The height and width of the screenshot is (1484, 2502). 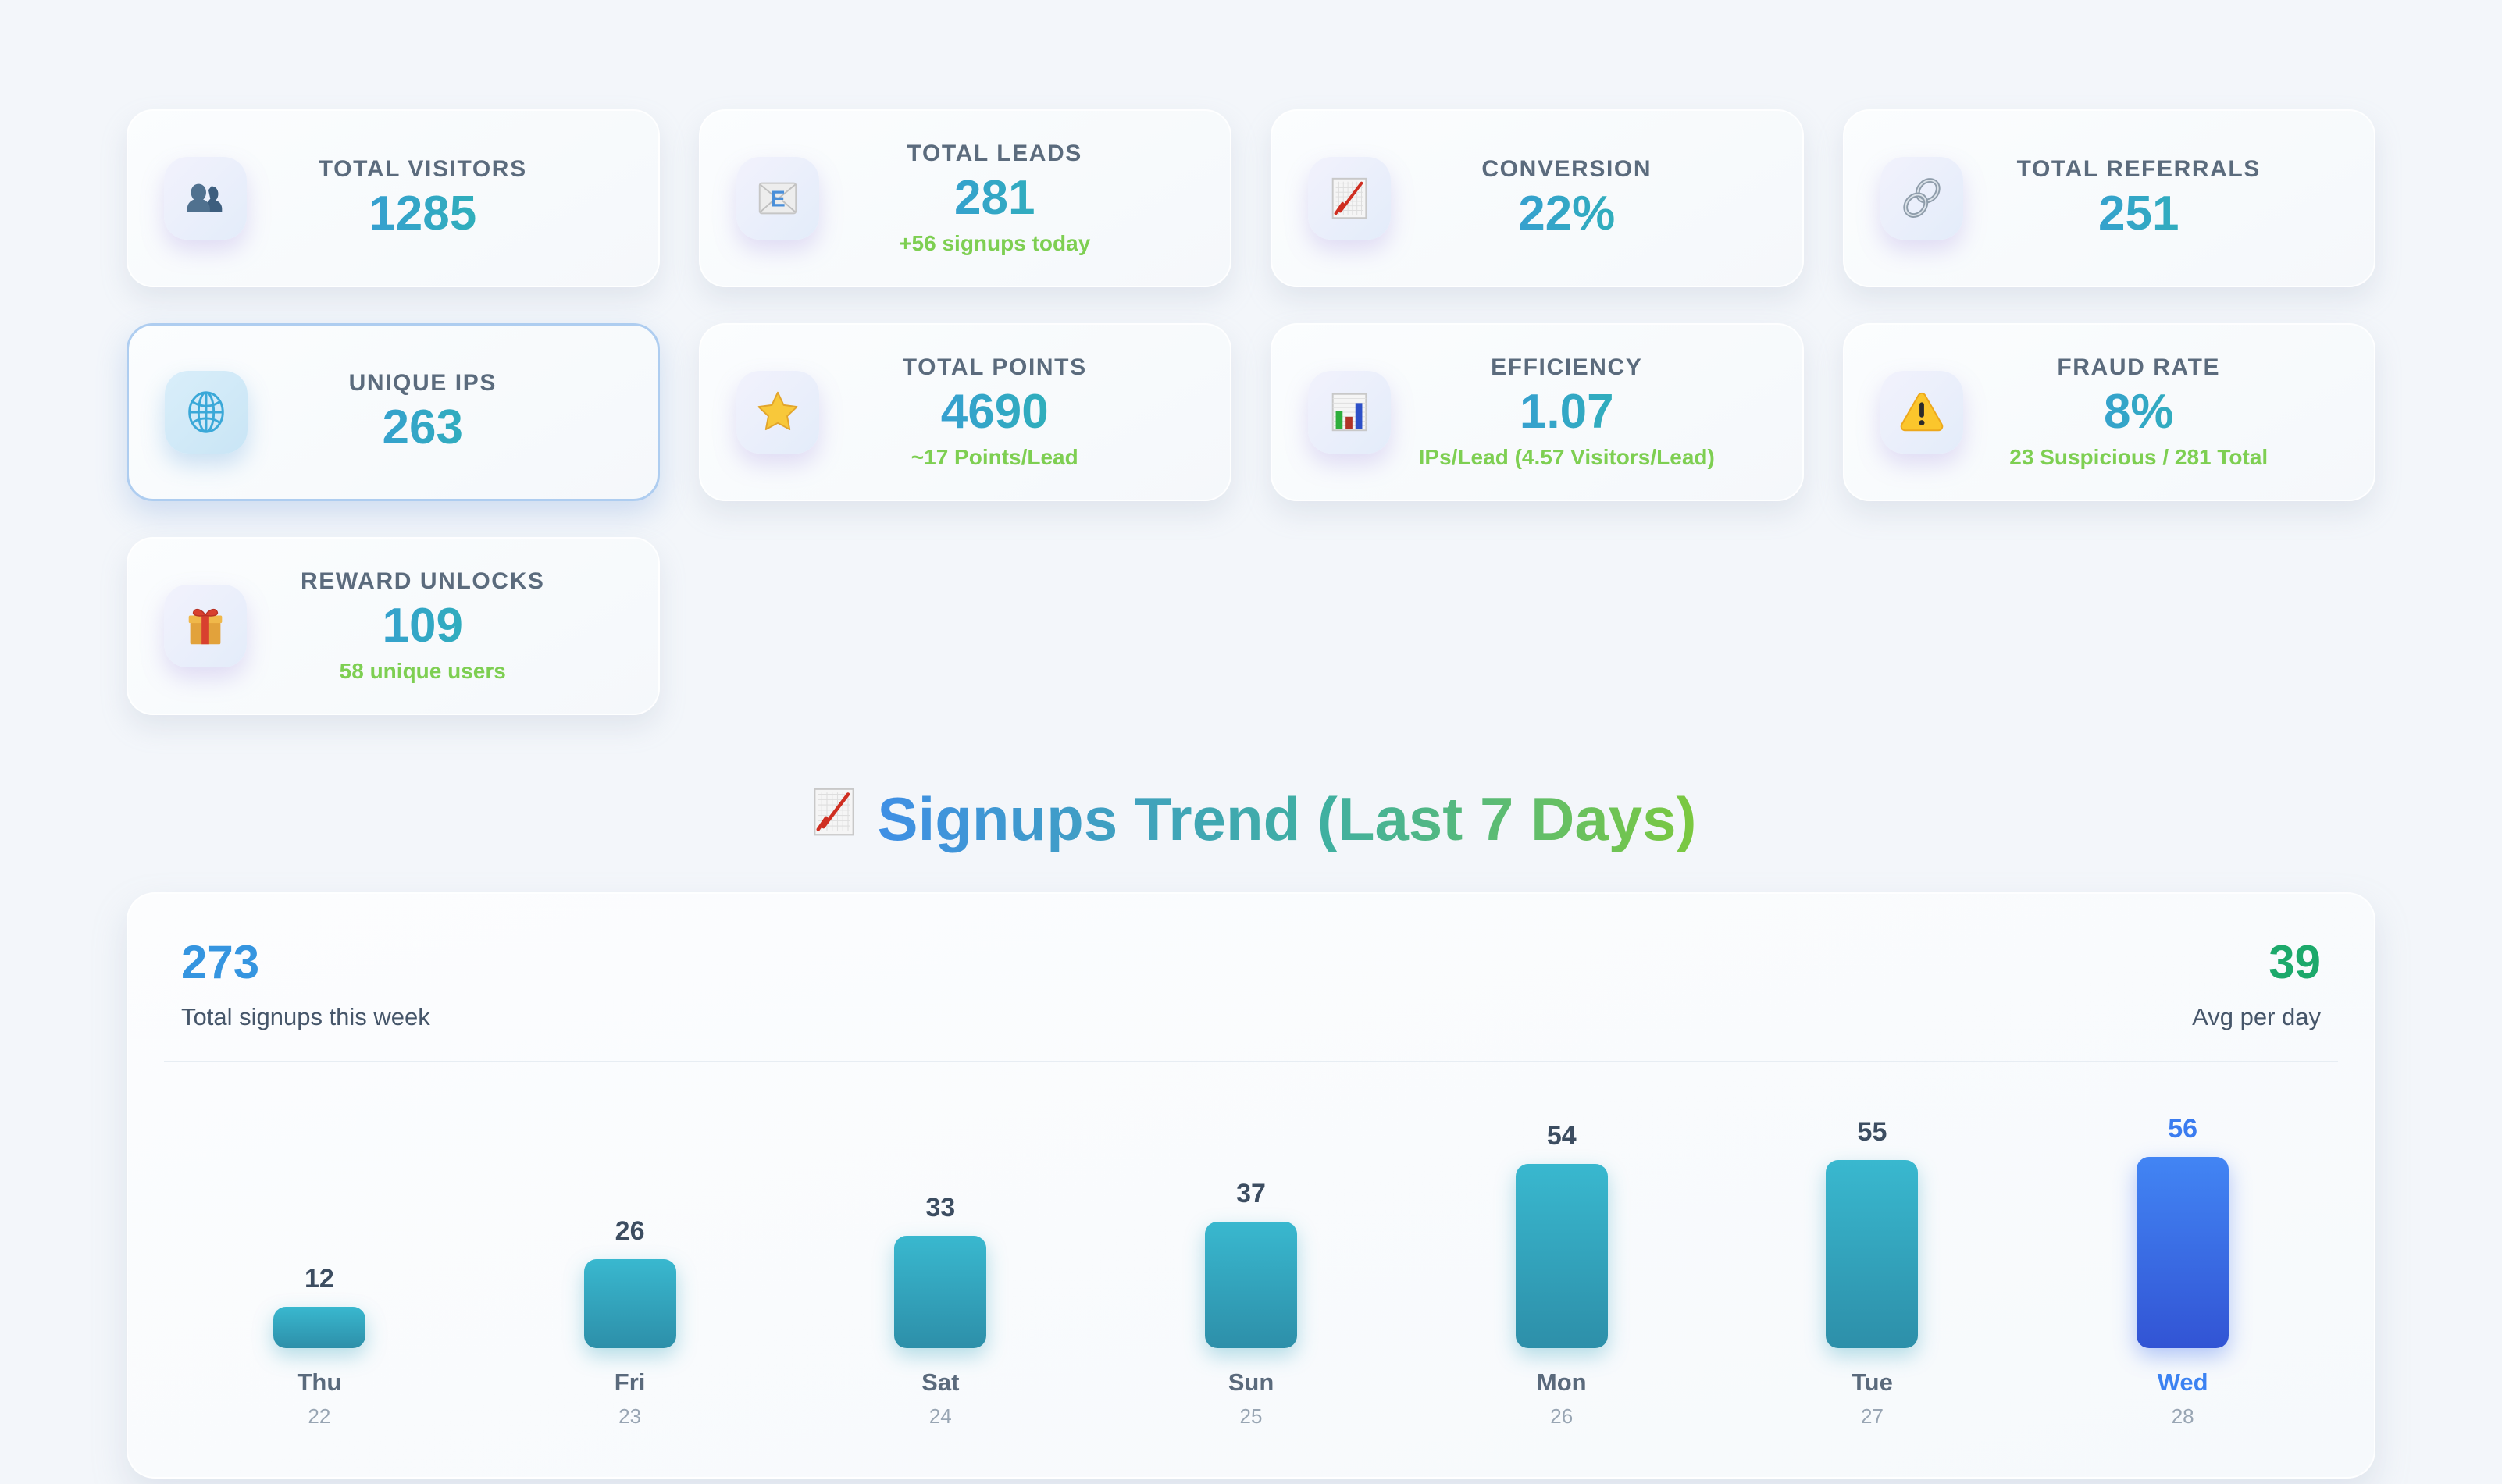 What do you see at coordinates (995, 412) in the screenshot?
I see `stat-value: 4690` at bounding box center [995, 412].